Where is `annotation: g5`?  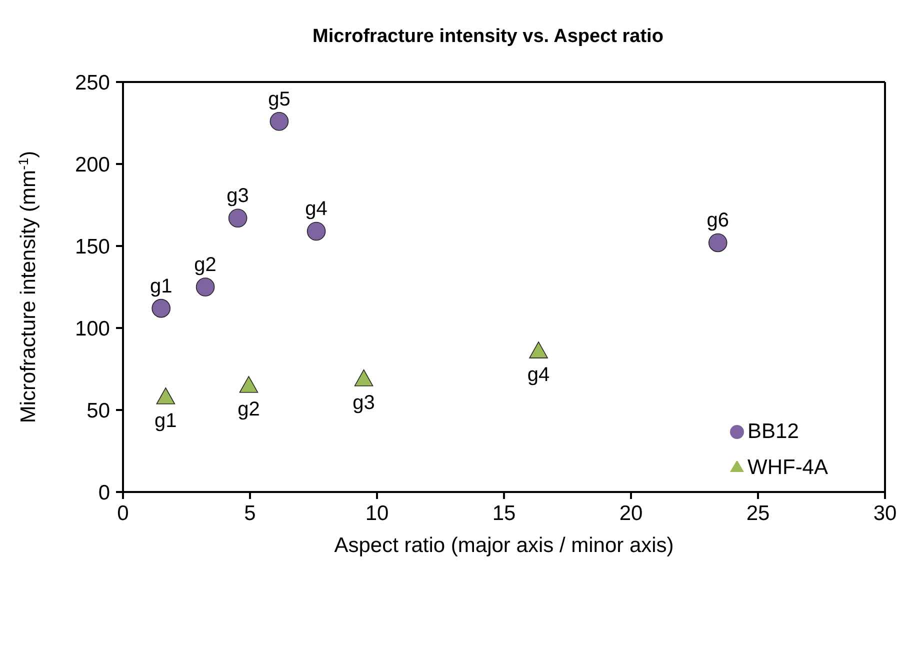 annotation: g5 is located at coordinates (279, 99).